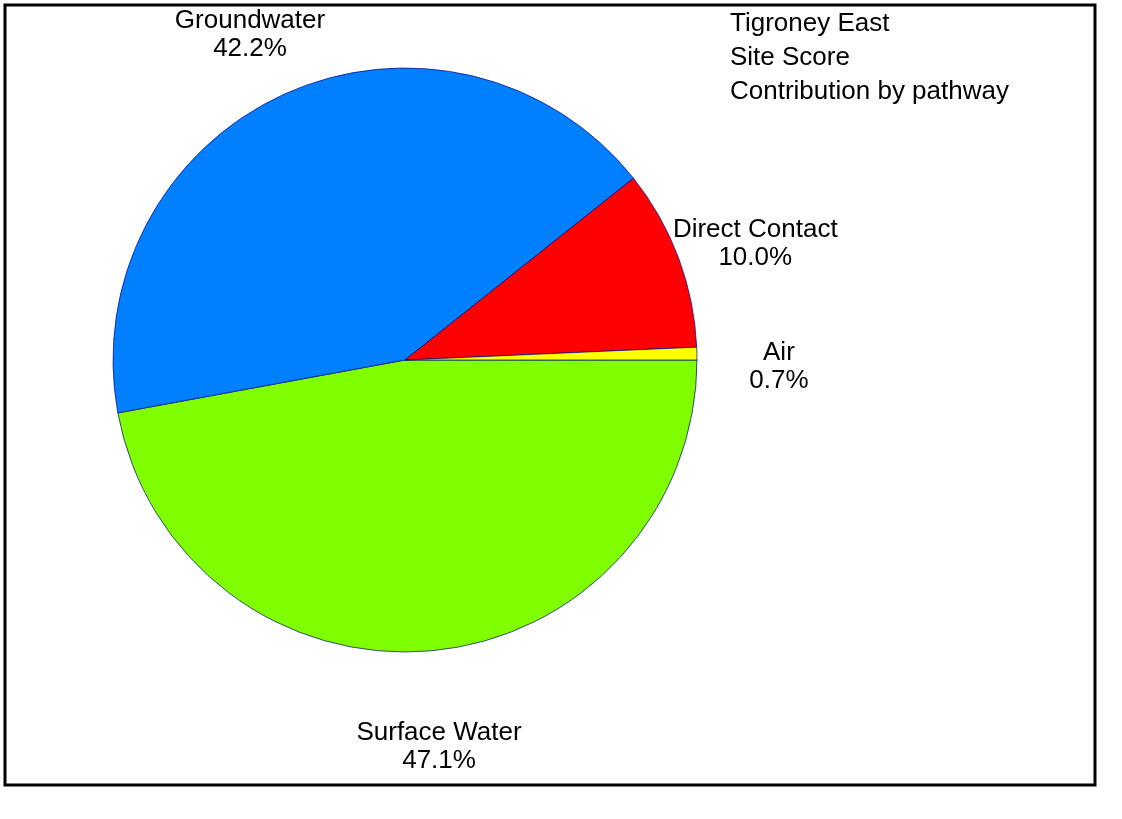 The width and height of the screenshot is (1122, 819). I want to click on data-label: 10.0%, so click(755, 255).